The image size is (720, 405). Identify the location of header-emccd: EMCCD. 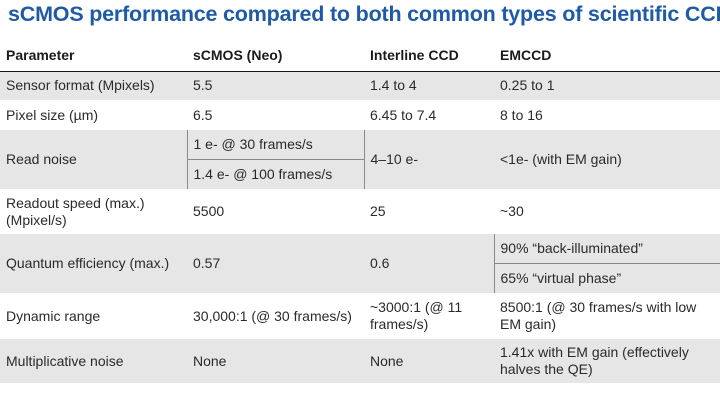
(607, 55).